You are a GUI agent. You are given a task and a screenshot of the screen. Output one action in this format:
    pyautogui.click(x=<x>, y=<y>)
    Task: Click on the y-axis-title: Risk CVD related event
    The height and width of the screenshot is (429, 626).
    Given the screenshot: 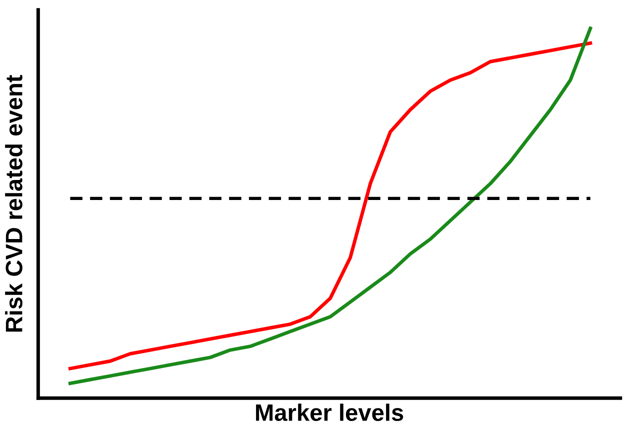 What is the action you would take?
    pyautogui.click(x=13, y=203)
    